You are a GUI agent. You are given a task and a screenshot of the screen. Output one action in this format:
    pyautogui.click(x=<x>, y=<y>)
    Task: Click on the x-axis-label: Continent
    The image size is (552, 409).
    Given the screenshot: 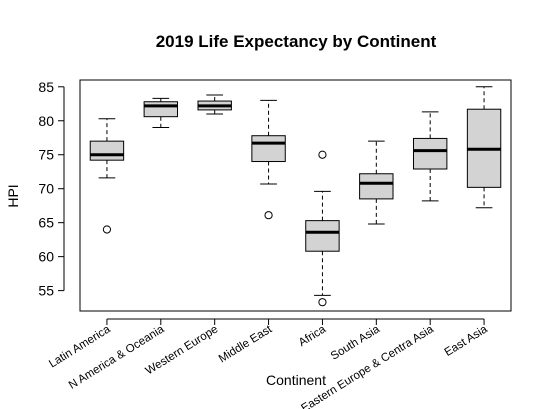 What is the action you would take?
    pyautogui.click(x=296, y=380)
    